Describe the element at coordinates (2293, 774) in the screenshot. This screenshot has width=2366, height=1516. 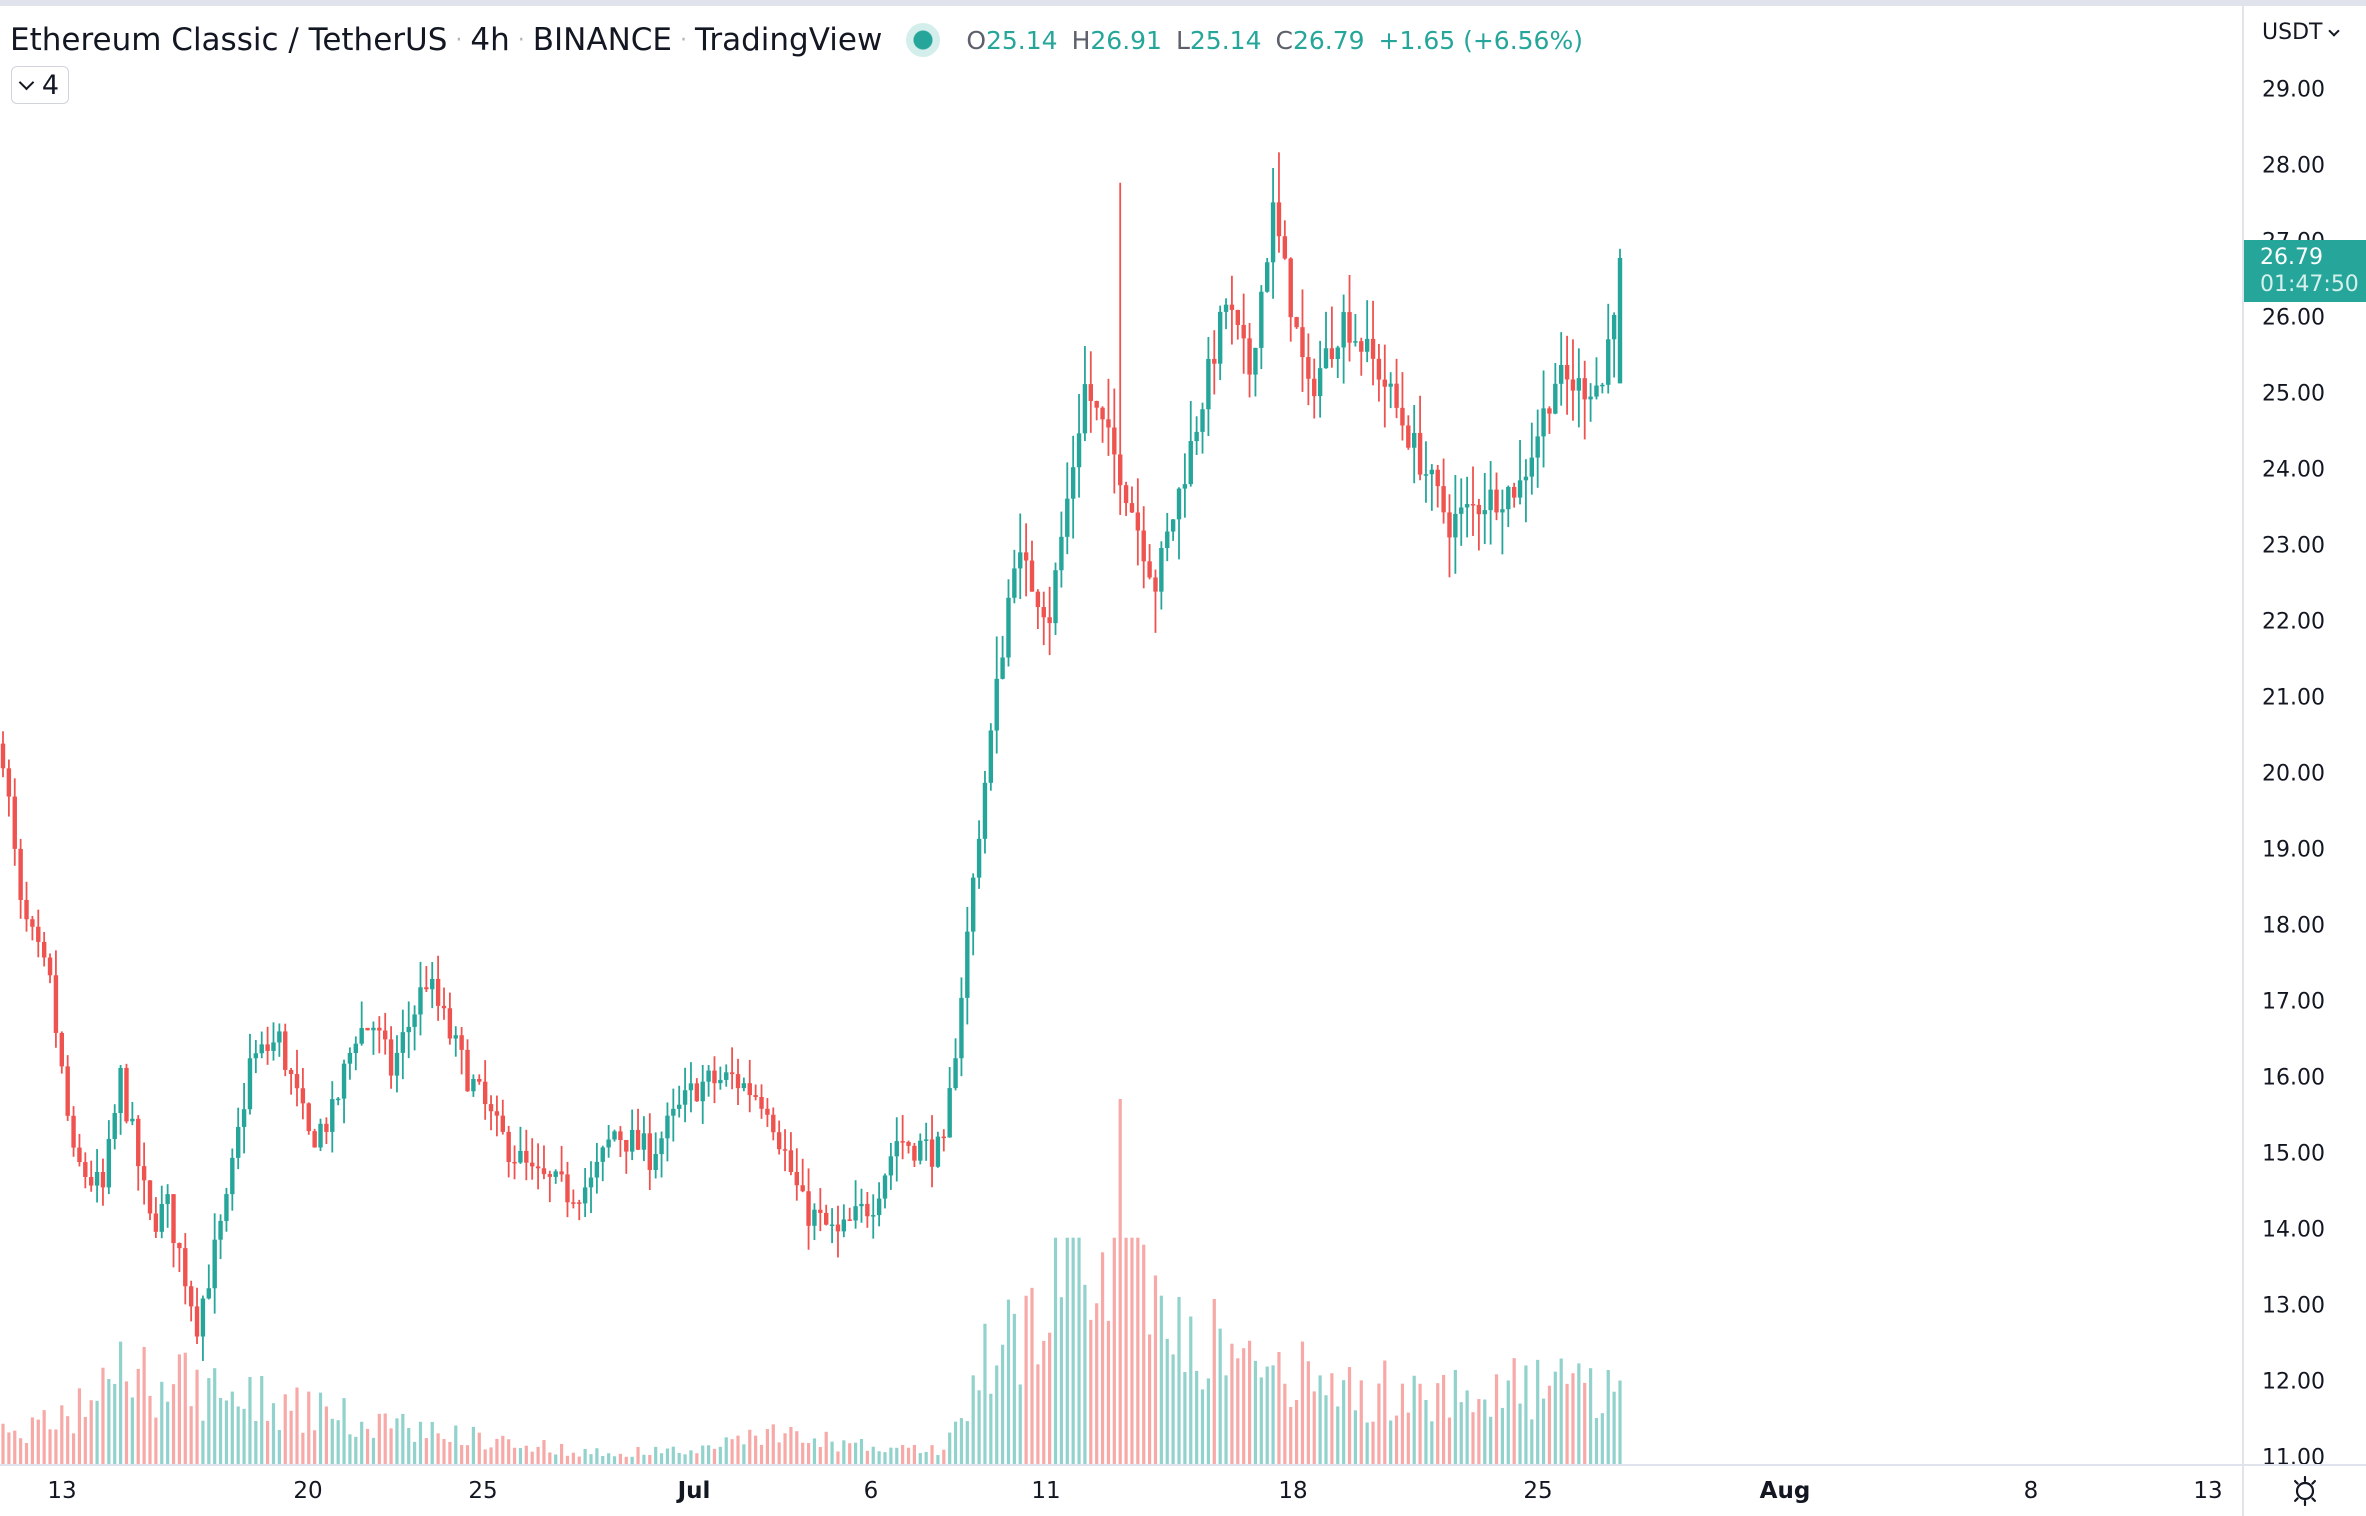
I see `price-tick-label: 20.00` at that location.